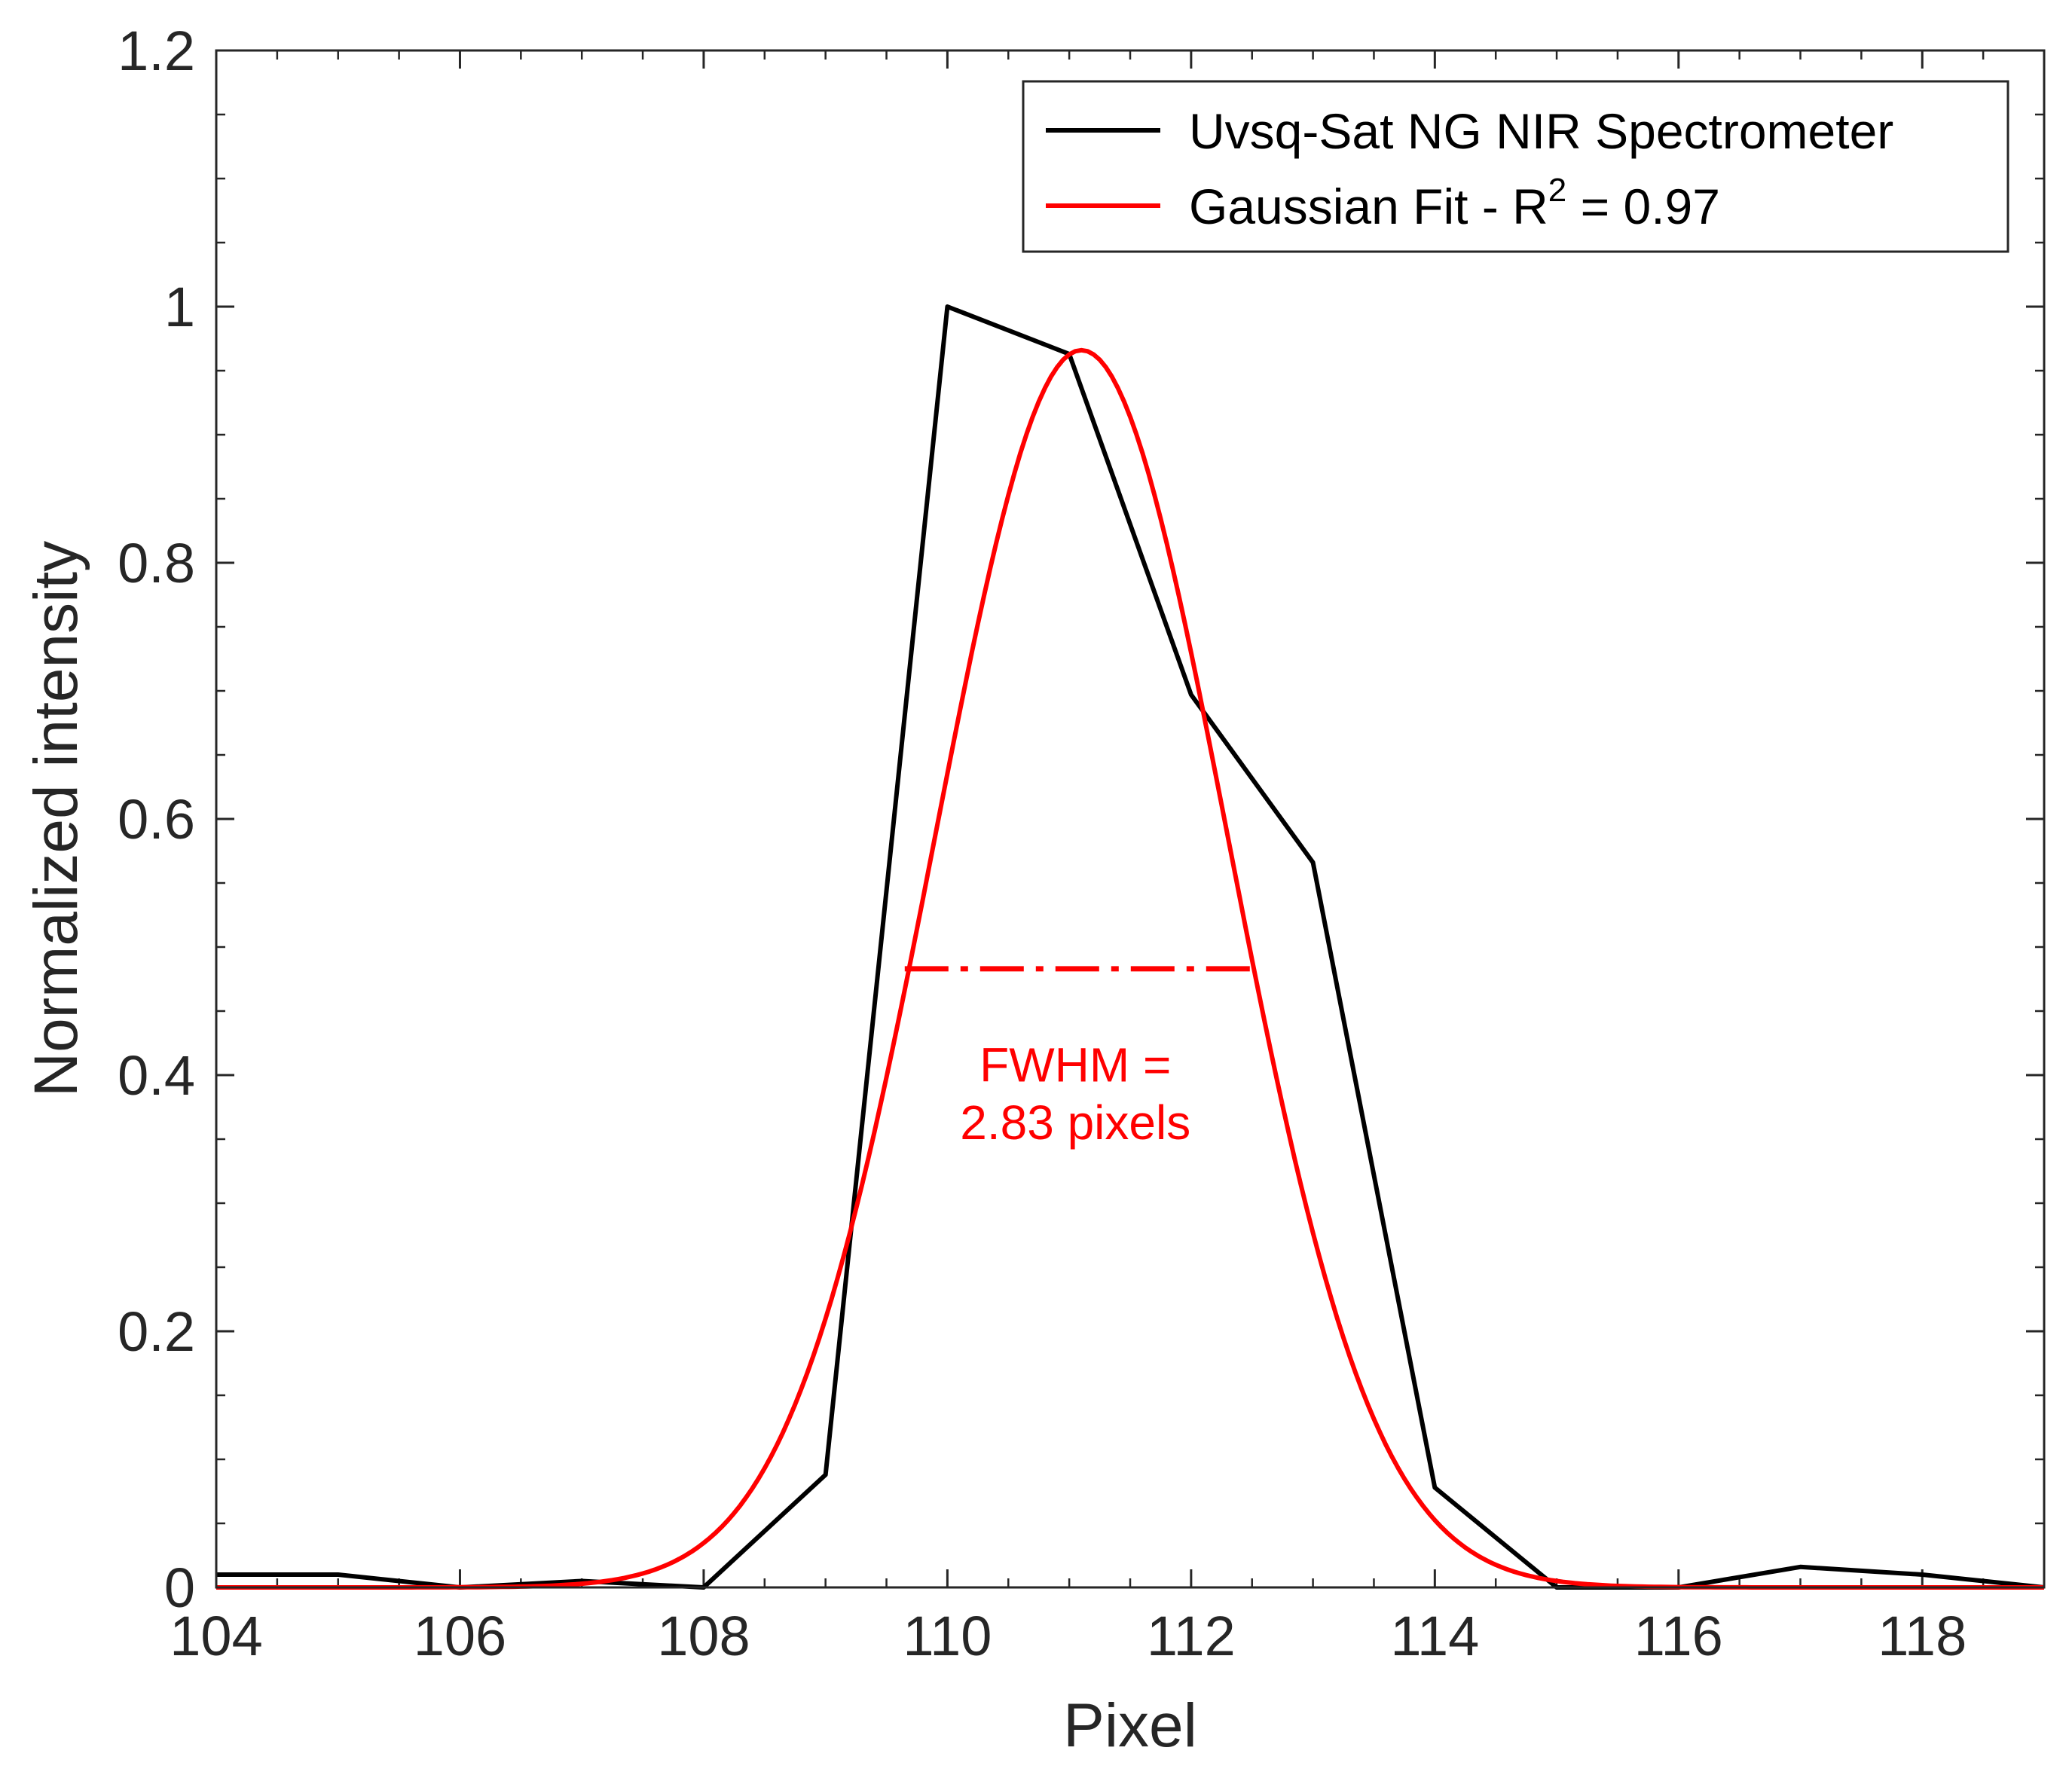 The width and height of the screenshot is (2072, 1772). I want to click on legend-label-gaussian-fit-text: Gaussian Fit - R, so click(1369, 206).